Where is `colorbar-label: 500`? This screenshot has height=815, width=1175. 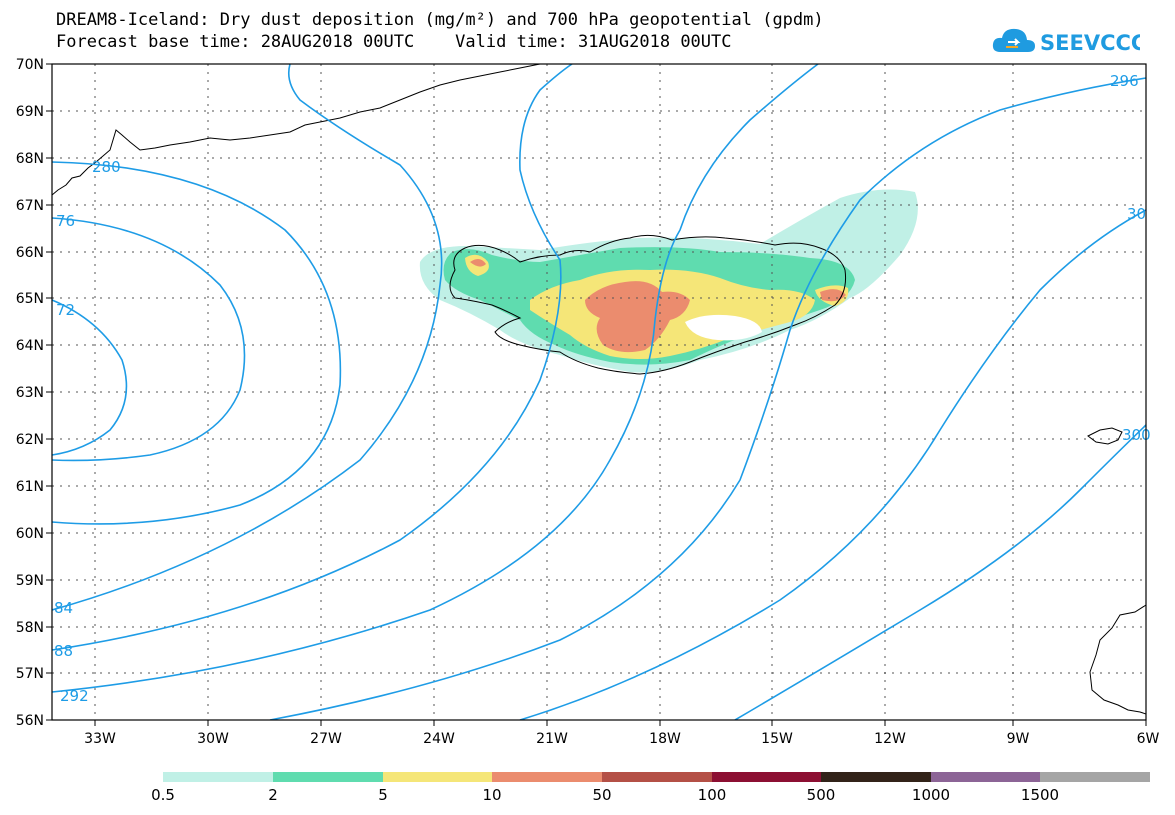
colorbar-label: 500 is located at coordinates (821, 795).